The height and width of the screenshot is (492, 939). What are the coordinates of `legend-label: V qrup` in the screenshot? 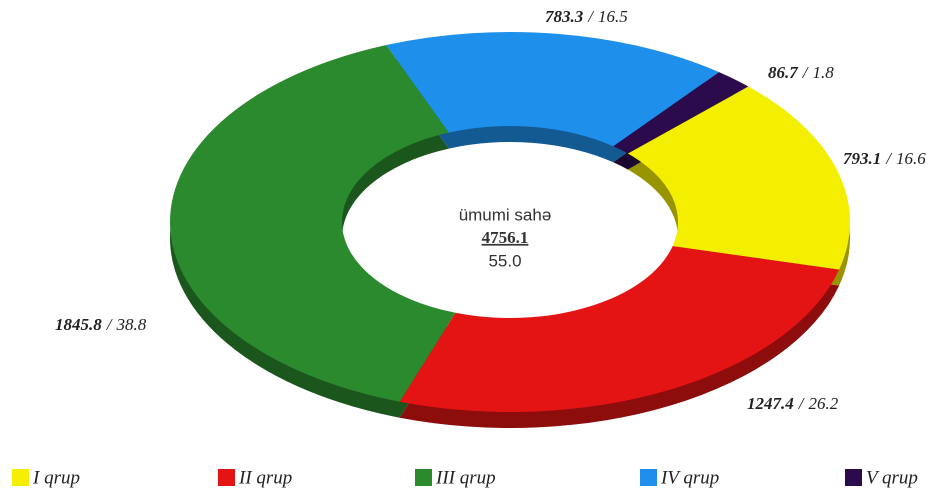 It's located at (892, 477).